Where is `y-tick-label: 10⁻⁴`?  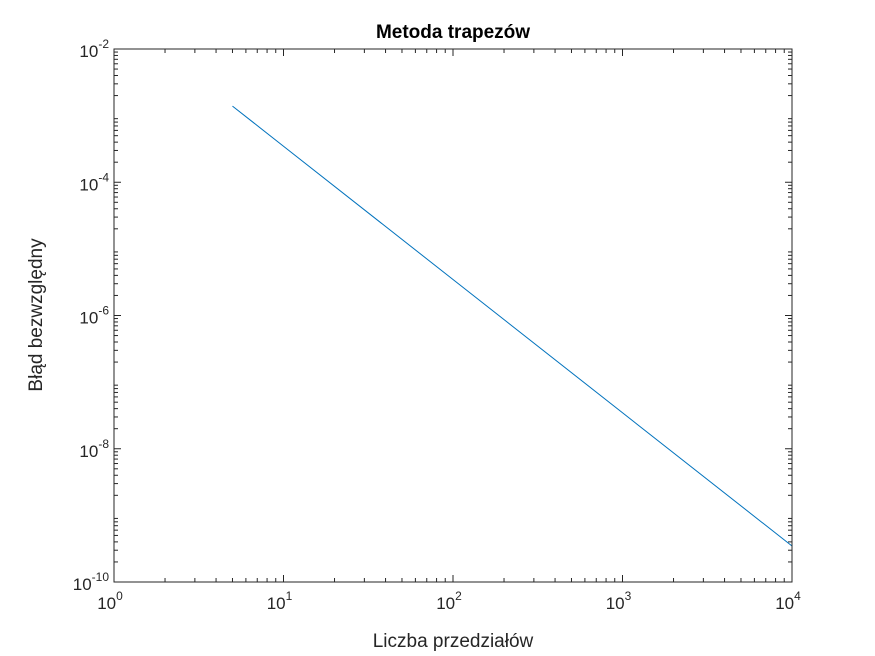
y-tick-label: 10⁻⁴ is located at coordinates (94, 182).